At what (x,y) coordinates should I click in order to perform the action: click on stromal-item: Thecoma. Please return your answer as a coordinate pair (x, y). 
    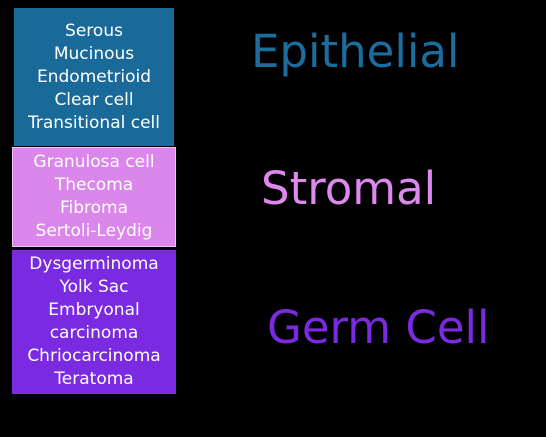
    Looking at the image, I should click on (94, 185).